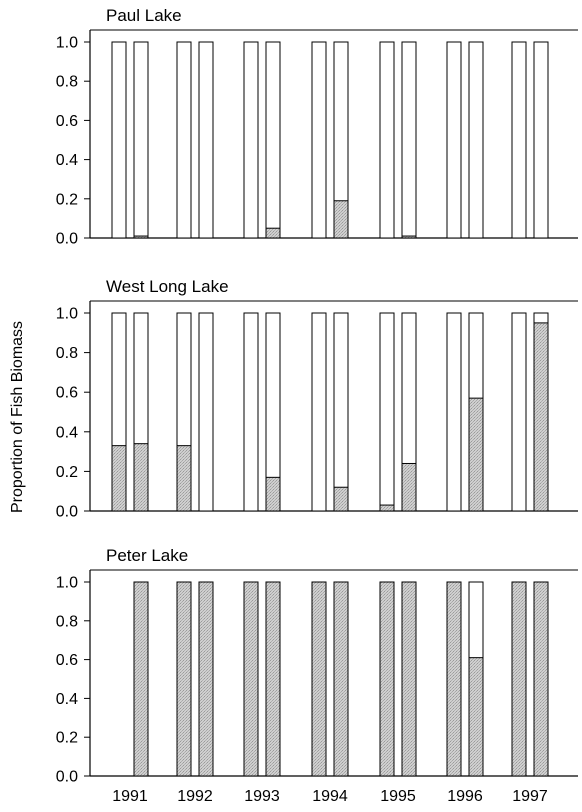  What do you see at coordinates (17, 417) in the screenshot?
I see `y-axis-label: Proportion of Fish Biomass` at bounding box center [17, 417].